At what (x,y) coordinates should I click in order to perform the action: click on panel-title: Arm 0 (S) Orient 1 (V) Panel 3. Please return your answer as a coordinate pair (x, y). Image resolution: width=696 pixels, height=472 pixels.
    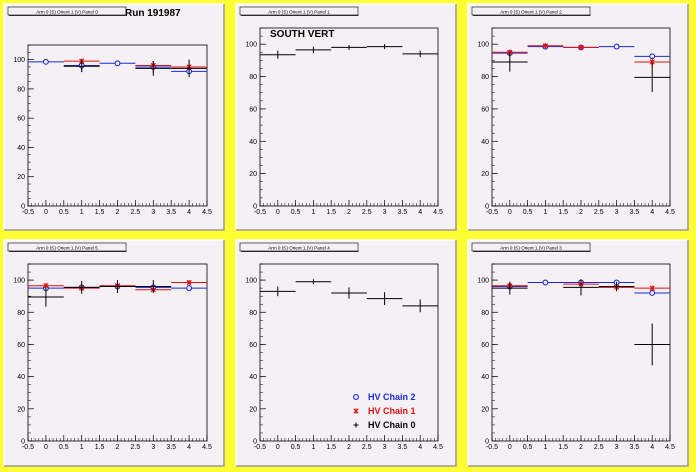
    Looking at the image, I should click on (531, 248).